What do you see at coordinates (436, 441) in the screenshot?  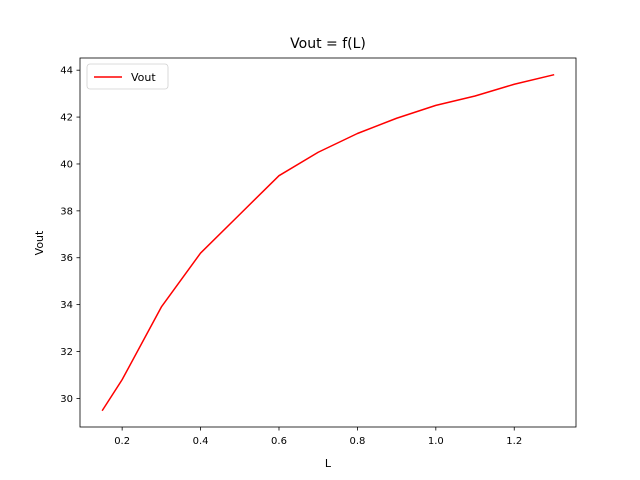 I see `x-tick-label: 1.0` at bounding box center [436, 441].